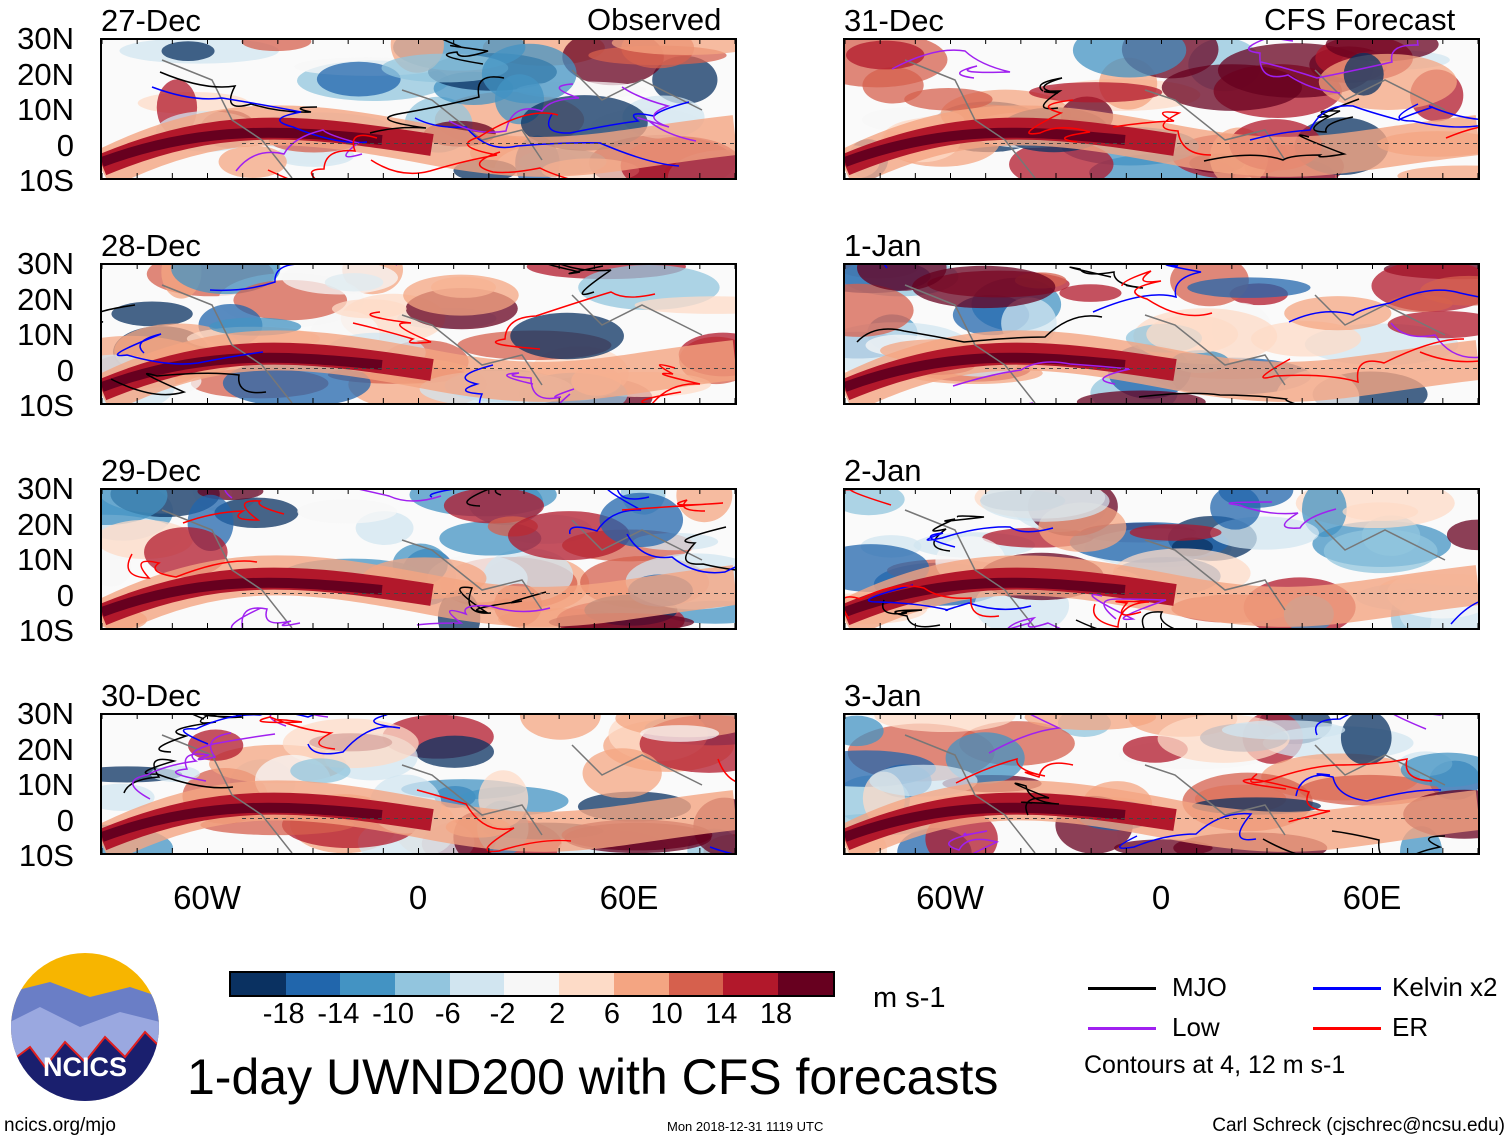 This screenshot has width=1510, height=1142. What do you see at coordinates (654, 19) in the screenshot?
I see `column-title-observed: Observed` at bounding box center [654, 19].